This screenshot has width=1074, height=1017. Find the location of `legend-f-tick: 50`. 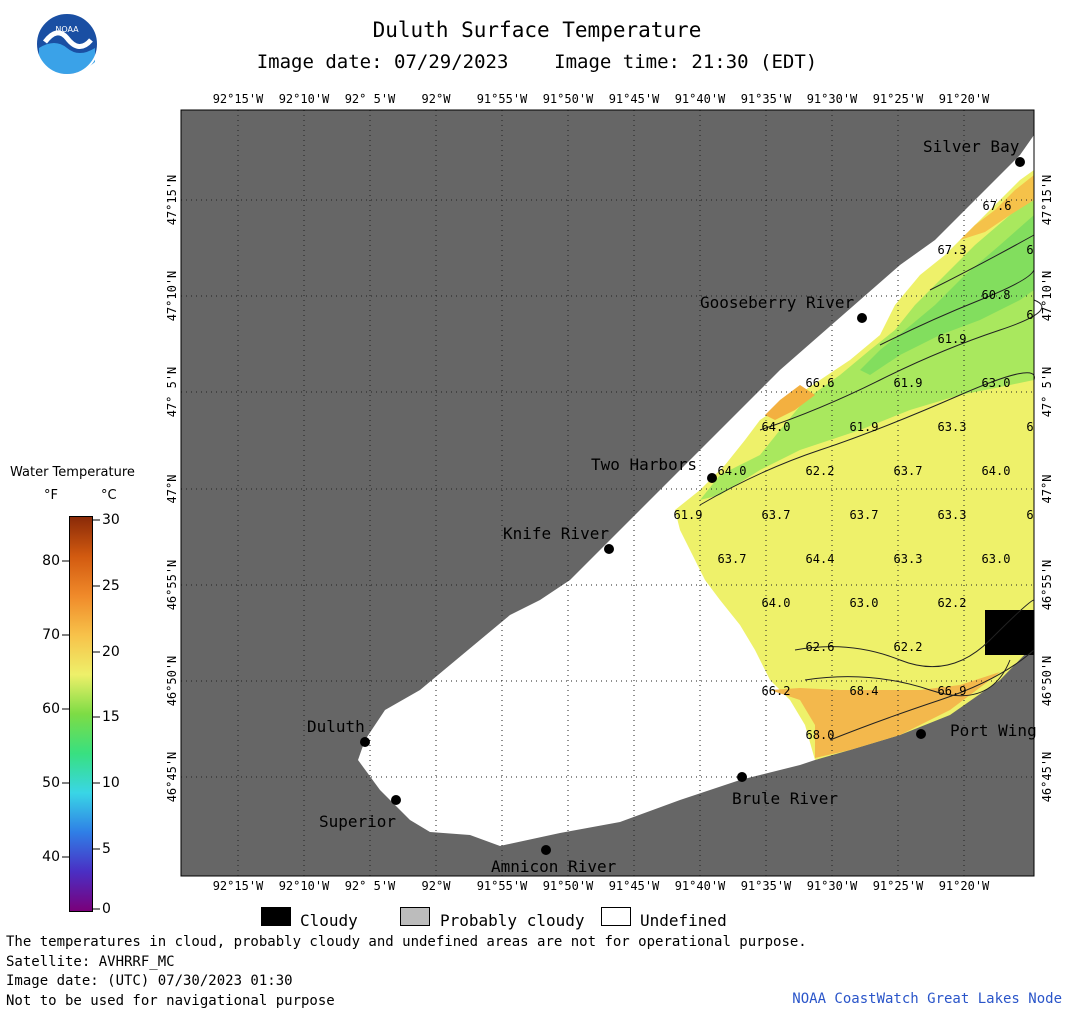

legend-f-tick: 50 is located at coordinates (51, 783).